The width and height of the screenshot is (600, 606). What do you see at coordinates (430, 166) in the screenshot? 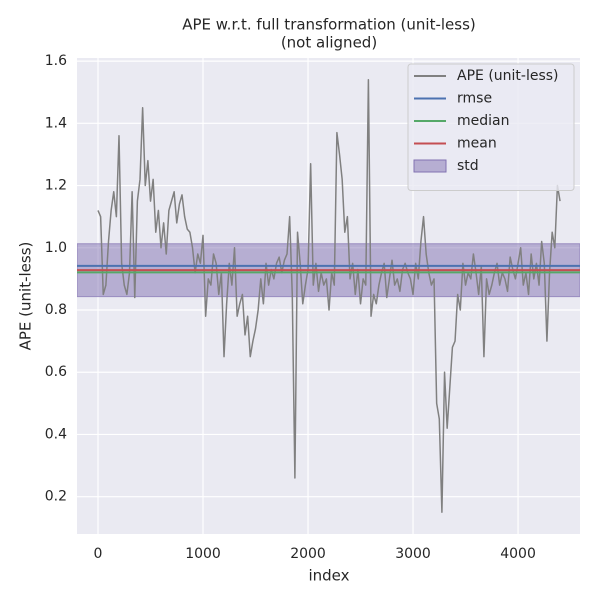
I see `legend-swatch` at bounding box center [430, 166].